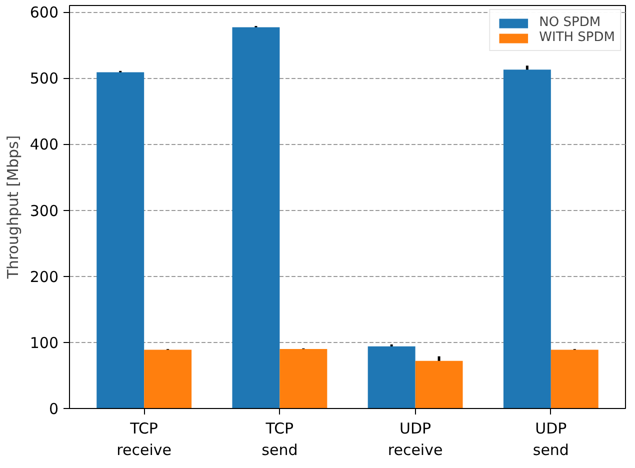 The image size is (635, 468). What do you see at coordinates (280, 440) in the screenshot?
I see `x-tick-label: TCP send` at bounding box center [280, 440].